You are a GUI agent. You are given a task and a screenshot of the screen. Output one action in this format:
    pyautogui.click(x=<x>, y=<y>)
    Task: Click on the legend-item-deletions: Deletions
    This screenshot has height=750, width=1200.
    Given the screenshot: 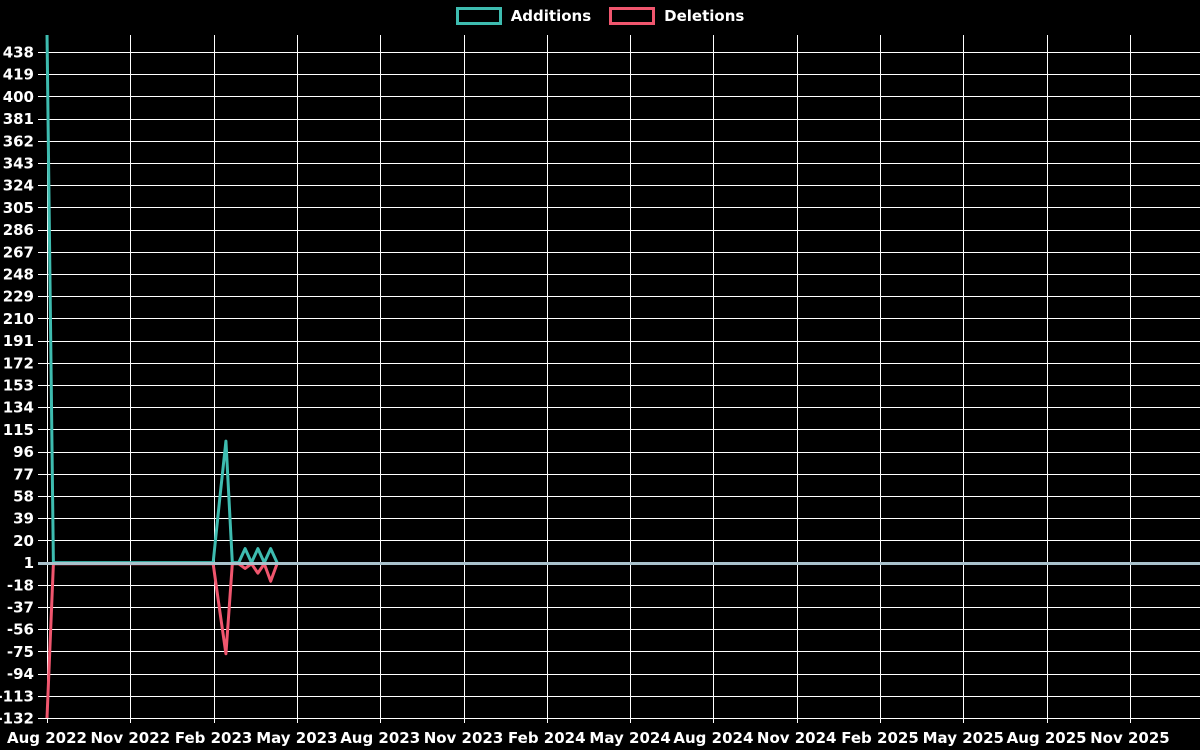 What is the action you would take?
    pyautogui.click(x=676, y=16)
    